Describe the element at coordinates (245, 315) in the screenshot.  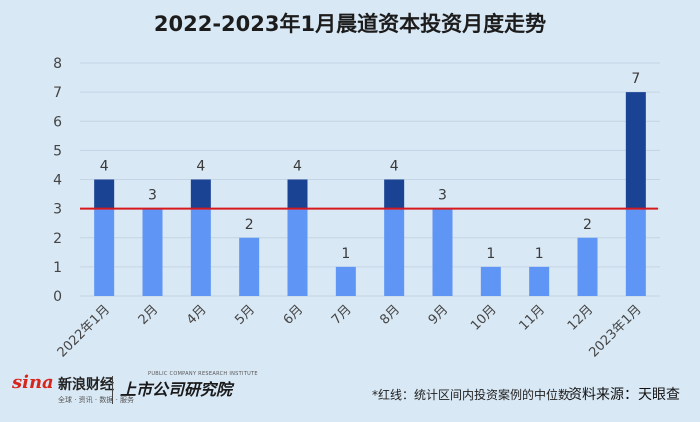
I see `x-tick-label: 5月` at that location.